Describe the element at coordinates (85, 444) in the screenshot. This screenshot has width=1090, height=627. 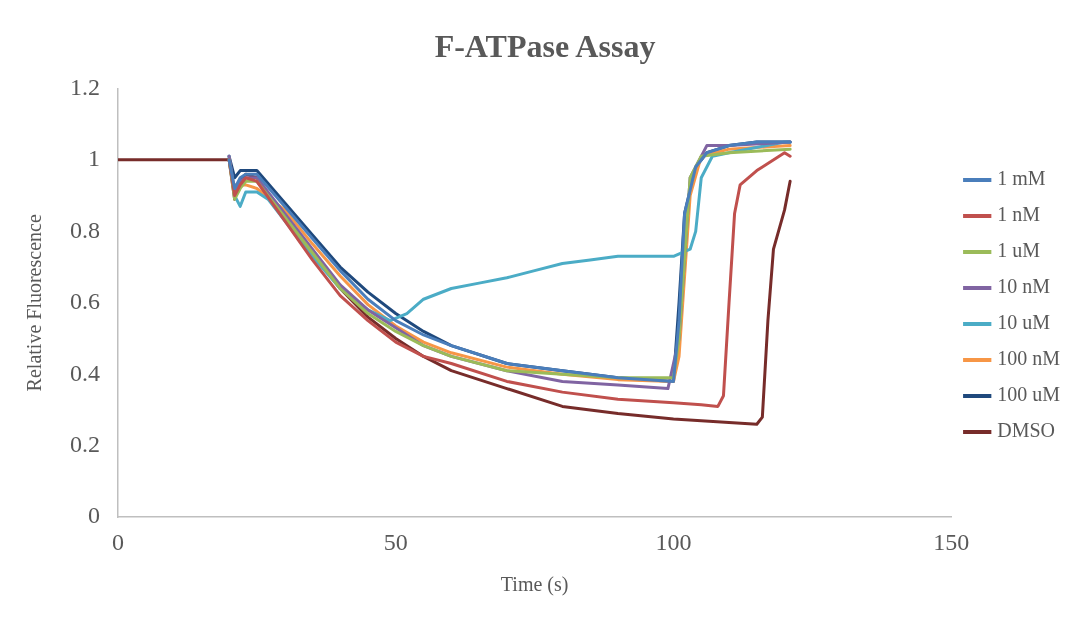
I see `y-tick-label: 0.2` at that location.